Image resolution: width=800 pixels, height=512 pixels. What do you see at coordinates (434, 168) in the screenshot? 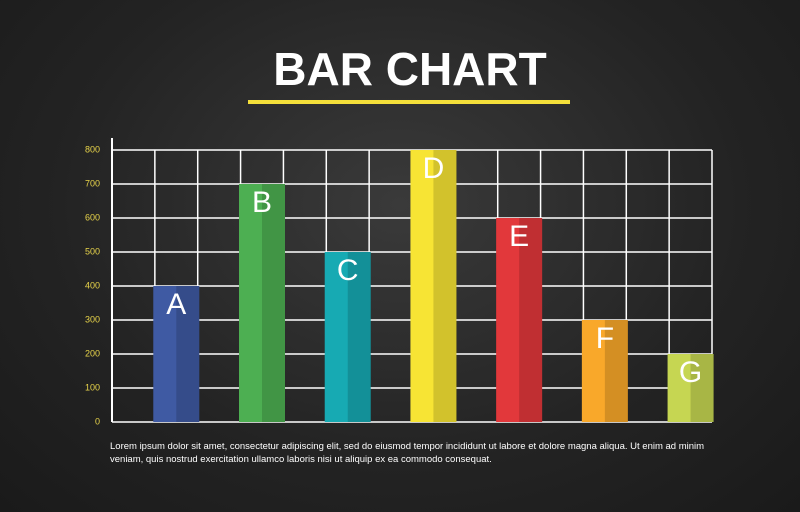
I see `bar-label: D` at bounding box center [434, 168].